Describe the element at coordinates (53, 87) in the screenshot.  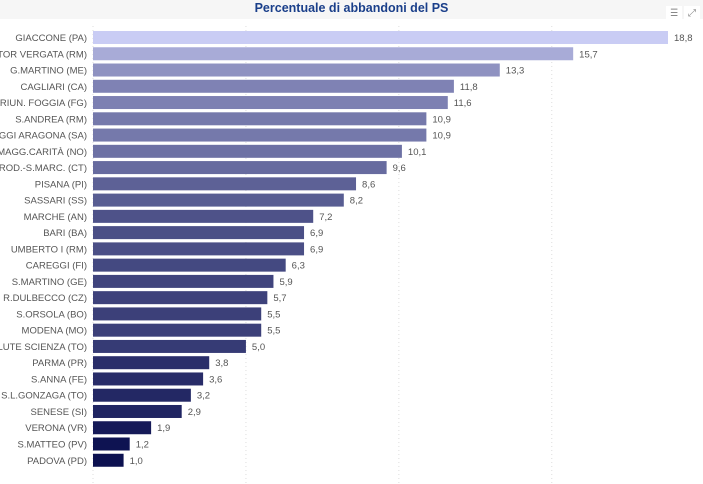
I see `category-label: CAGLIARI (CA)` at that location.